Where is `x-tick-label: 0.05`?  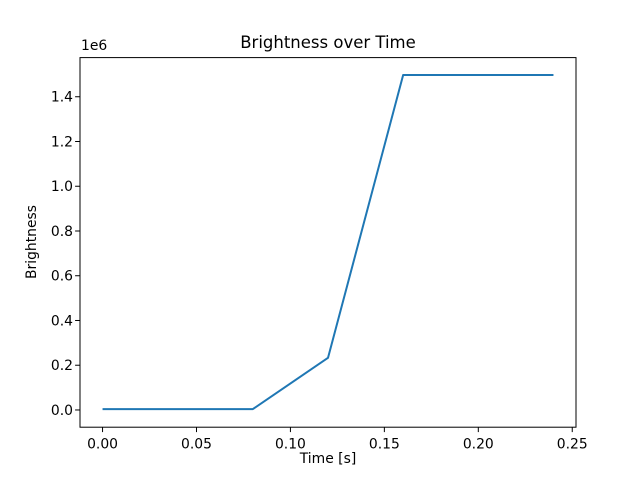
x-tick-label: 0.05 is located at coordinates (196, 445).